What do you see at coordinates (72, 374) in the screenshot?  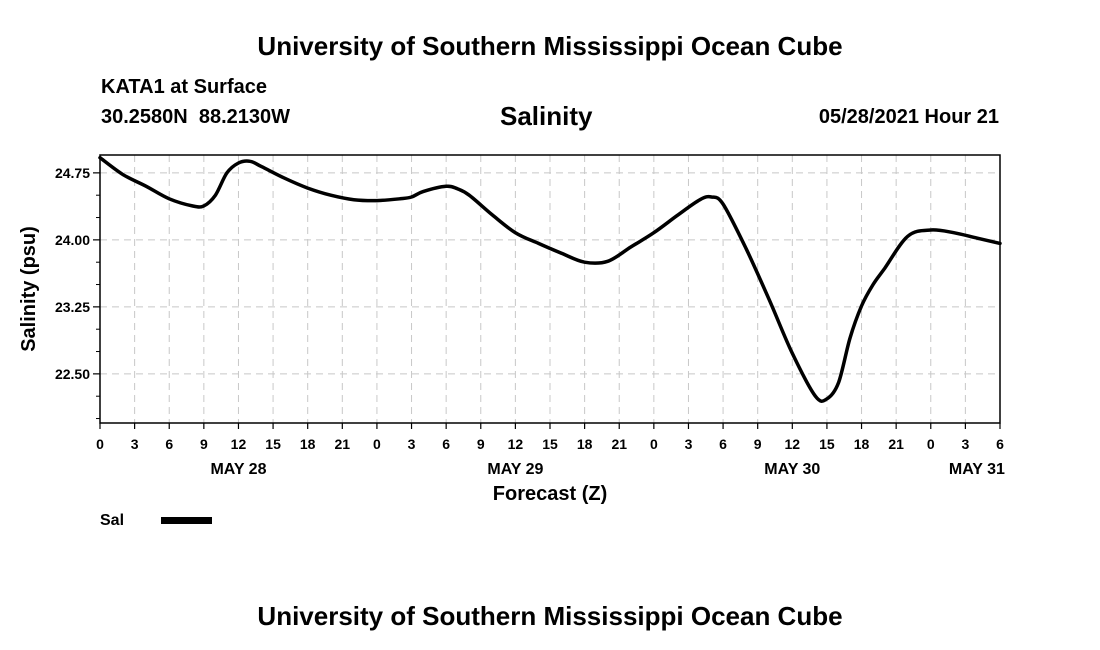 I see `y-tick-label: 22.50` at bounding box center [72, 374].